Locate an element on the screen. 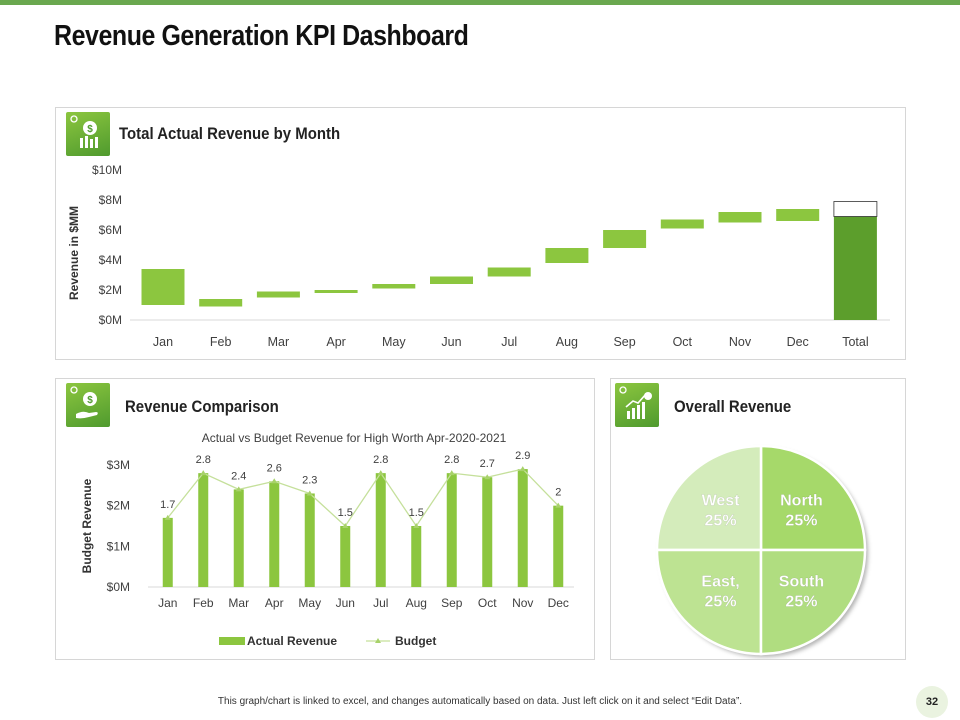 The width and height of the screenshot is (960, 720). x-tick-label: Total is located at coordinates (855, 342).